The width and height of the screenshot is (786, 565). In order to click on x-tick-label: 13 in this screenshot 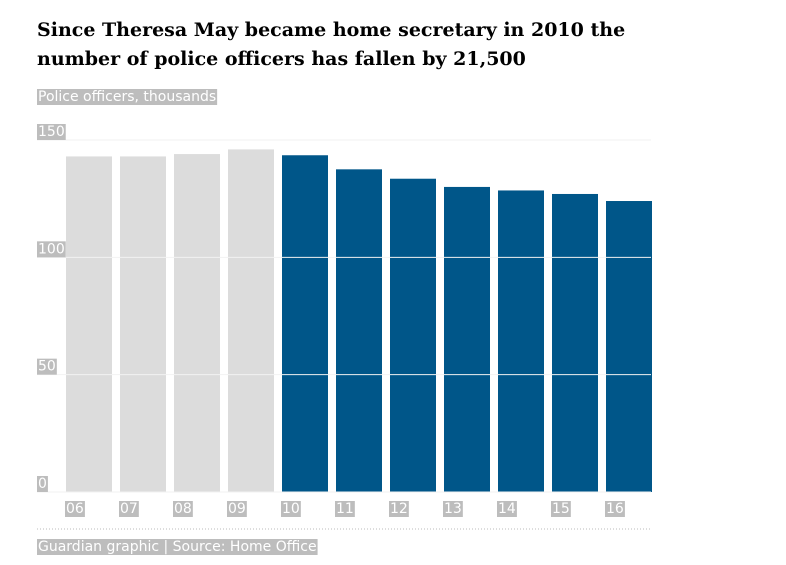, I will do `click(453, 509)`.